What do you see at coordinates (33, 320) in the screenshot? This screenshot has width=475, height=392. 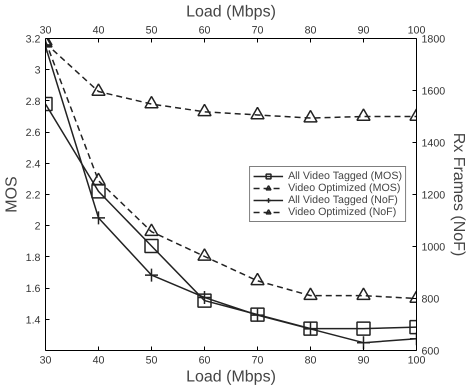 I see `y-tick-label: 1.4` at bounding box center [33, 320].